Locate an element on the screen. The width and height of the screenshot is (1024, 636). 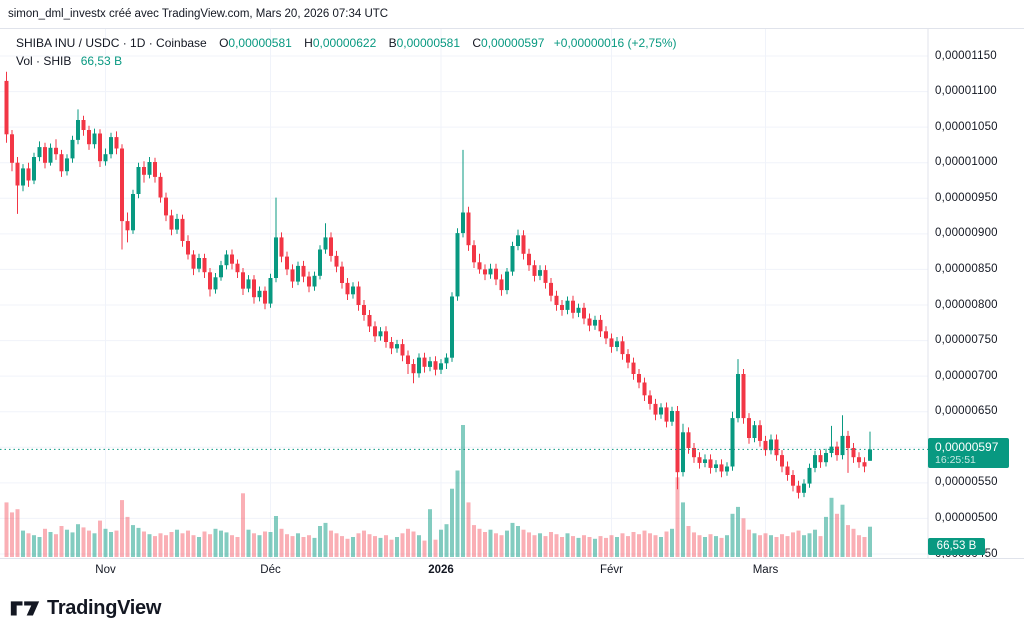
volume-indicator-value: 66,53 B is located at coordinates (101, 61).